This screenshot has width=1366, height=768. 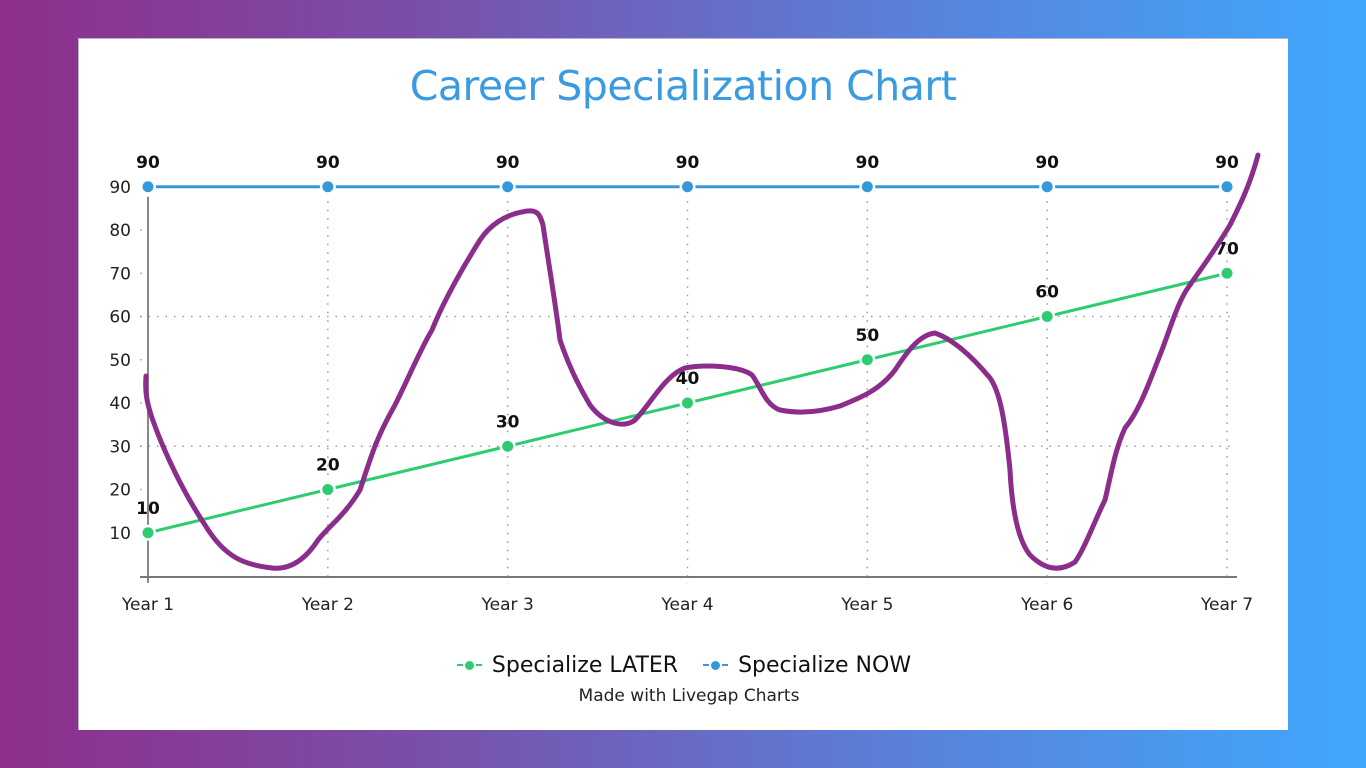 What do you see at coordinates (148, 509) in the screenshot?
I see `data-label: 10` at bounding box center [148, 509].